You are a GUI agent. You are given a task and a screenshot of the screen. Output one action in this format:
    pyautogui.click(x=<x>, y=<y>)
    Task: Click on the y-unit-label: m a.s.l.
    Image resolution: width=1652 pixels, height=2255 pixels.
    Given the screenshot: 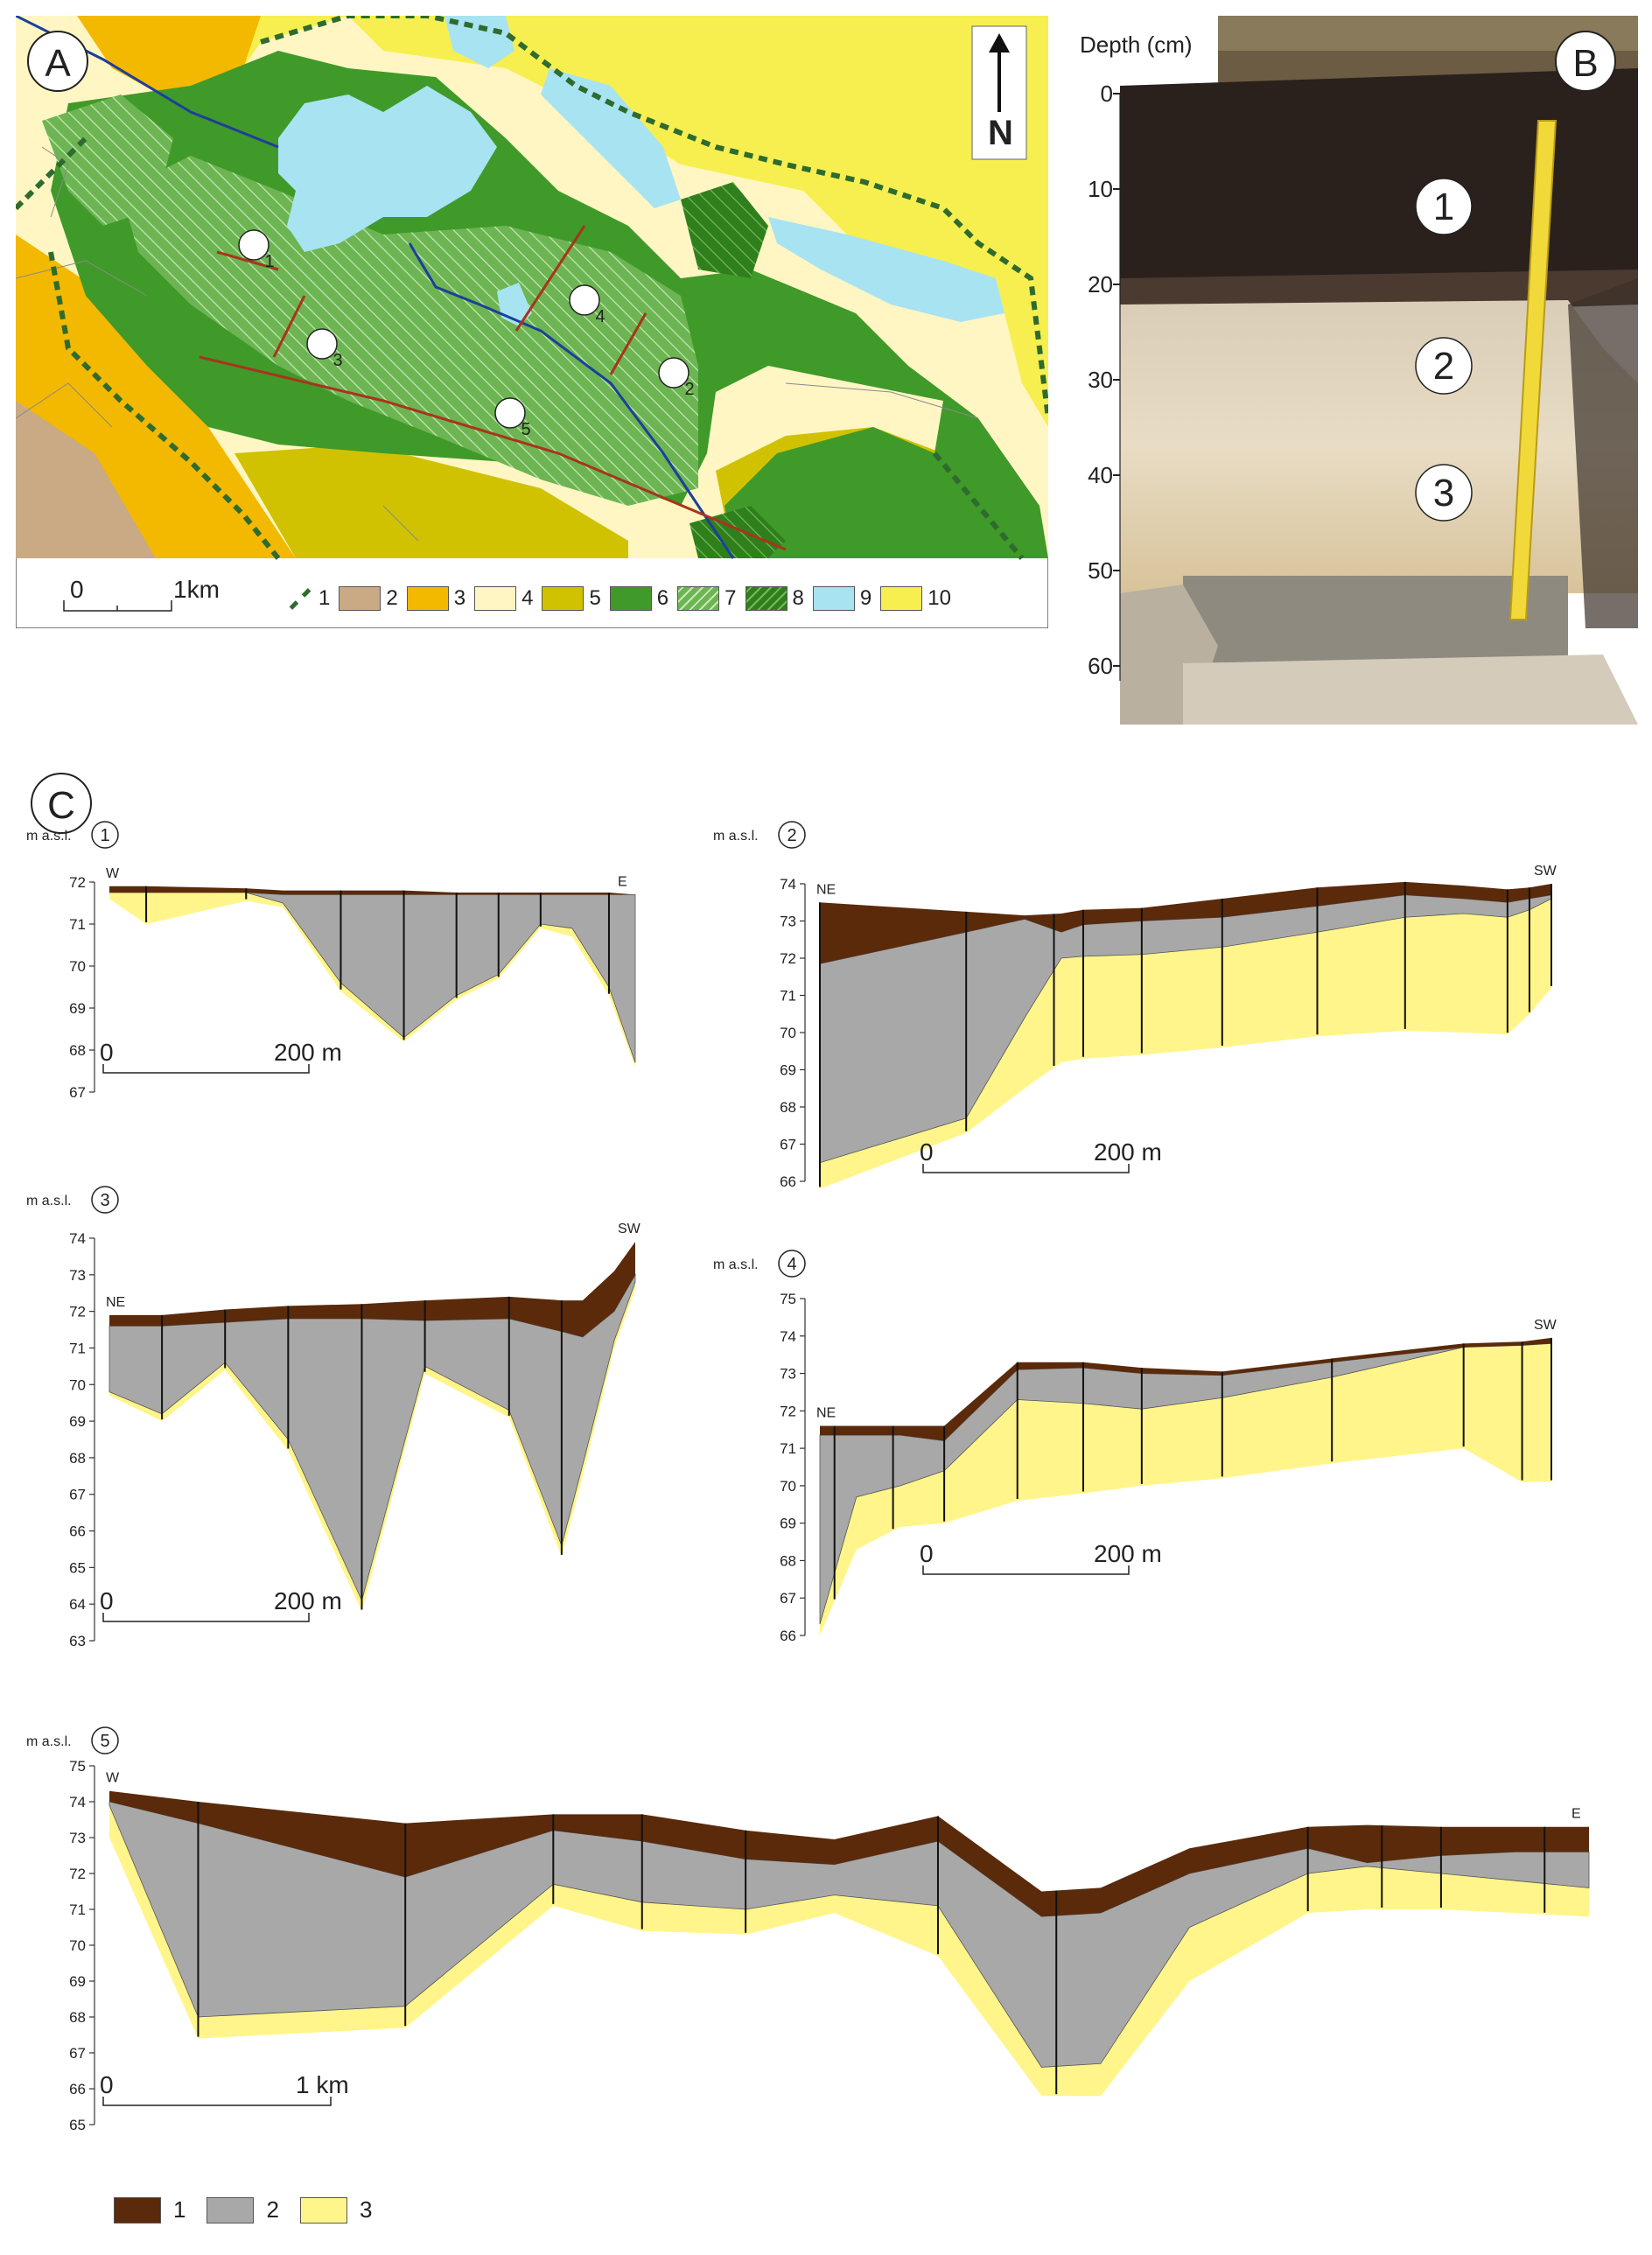 What is the action you would take?
    pyautogui.click(x=49, y=1201)
    